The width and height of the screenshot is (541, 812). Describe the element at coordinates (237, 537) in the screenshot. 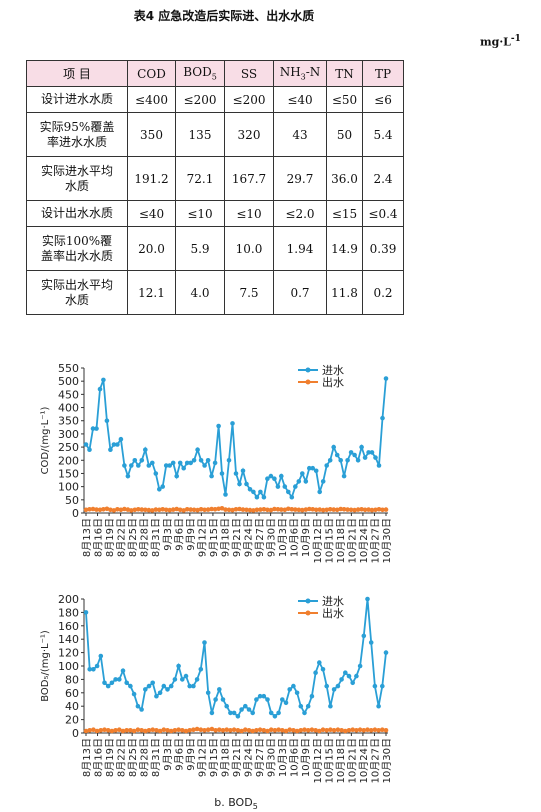

I see `x-tick-label: 9月21日` at that location.